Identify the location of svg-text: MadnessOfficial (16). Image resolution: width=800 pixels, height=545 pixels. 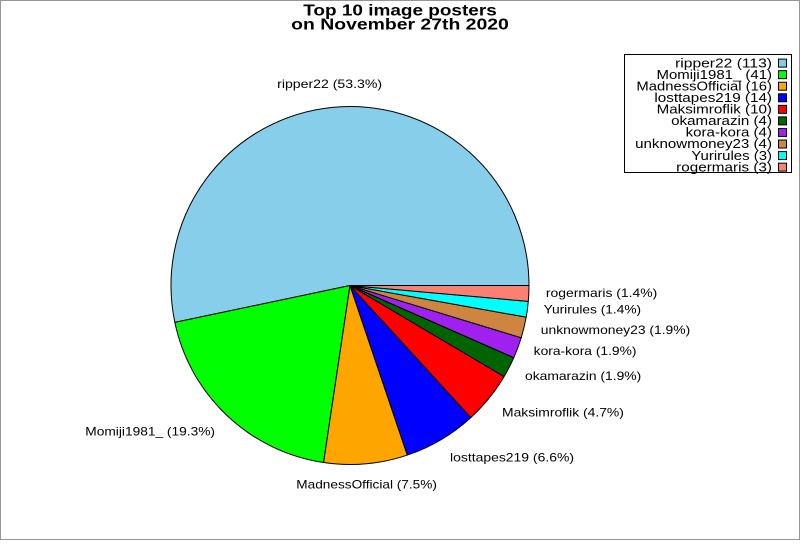
(704, 85).